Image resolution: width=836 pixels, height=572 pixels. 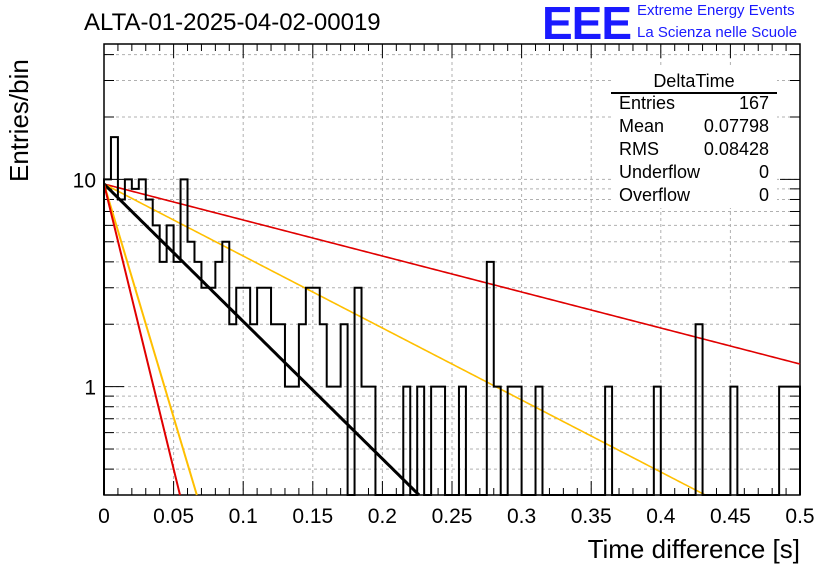 What do you see at coordinates (661, 516) in the screenshot?
I see `x-tick-label: 0.4` at bounding box center [661, 516].